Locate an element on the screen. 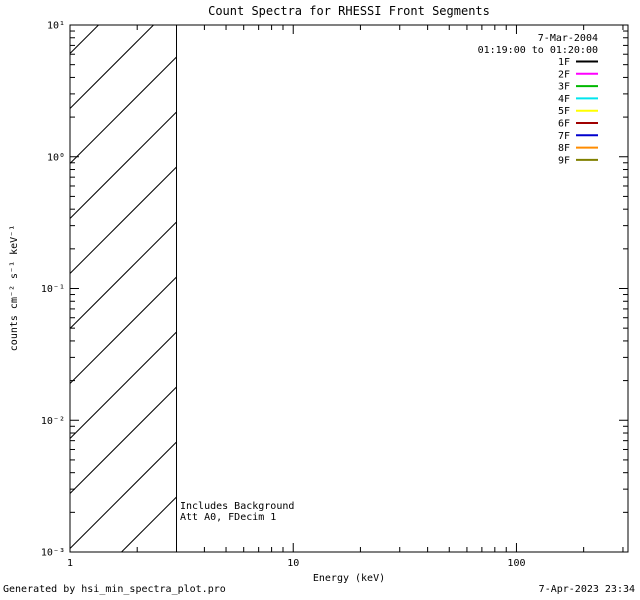 The width and height of the screenshot is (640, 600). y-tick-label: 10⁻¹ is located at coordinates (53, 289).